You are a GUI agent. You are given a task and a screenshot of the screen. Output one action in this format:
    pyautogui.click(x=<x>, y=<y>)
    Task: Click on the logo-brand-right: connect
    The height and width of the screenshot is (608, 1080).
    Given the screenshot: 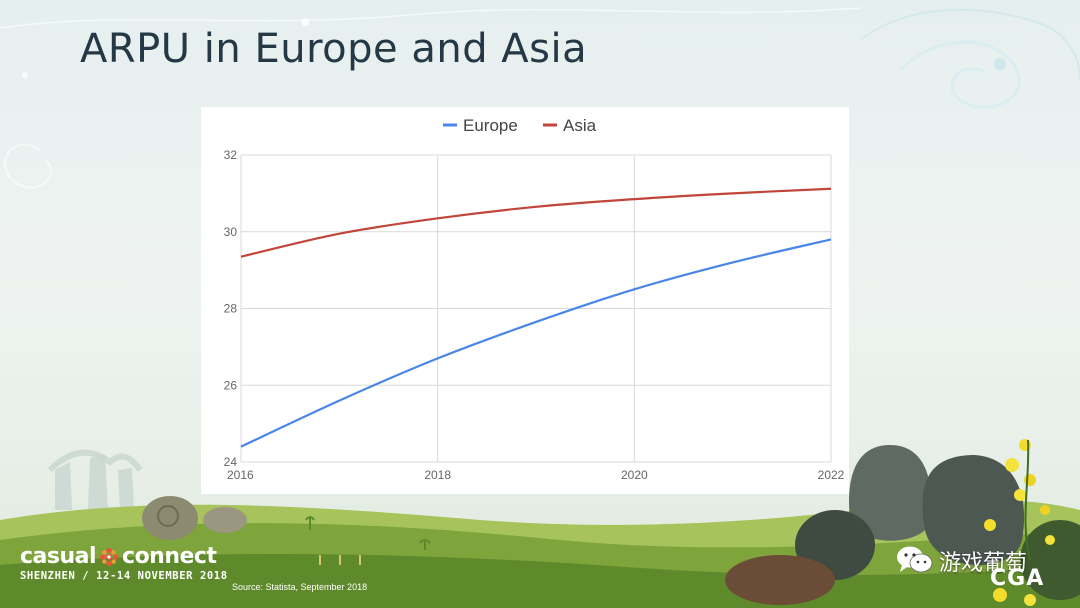 What is the action you would take?
    pyautogui.click(x=169, y=556)
    